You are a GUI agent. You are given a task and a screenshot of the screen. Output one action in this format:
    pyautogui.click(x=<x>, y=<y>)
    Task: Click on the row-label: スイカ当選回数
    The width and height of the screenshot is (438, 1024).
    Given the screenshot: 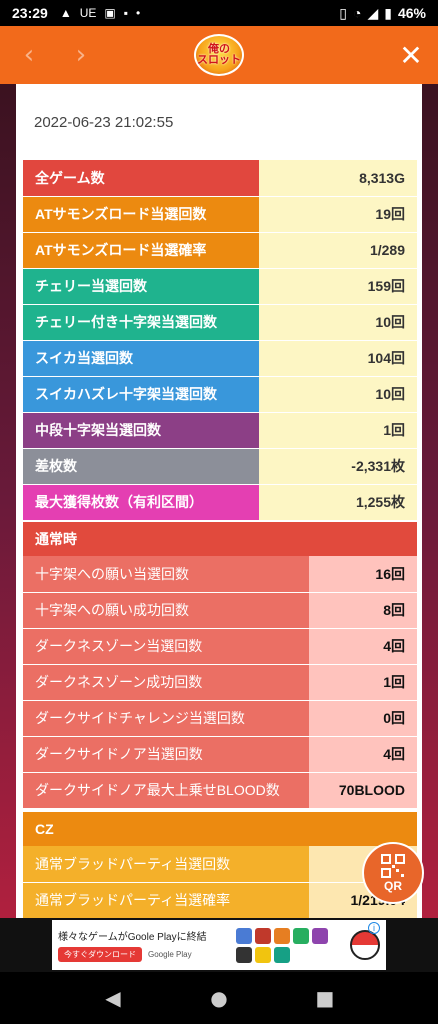 What is the action you would take?
    pyautogui.click(x=141, y=358)
    